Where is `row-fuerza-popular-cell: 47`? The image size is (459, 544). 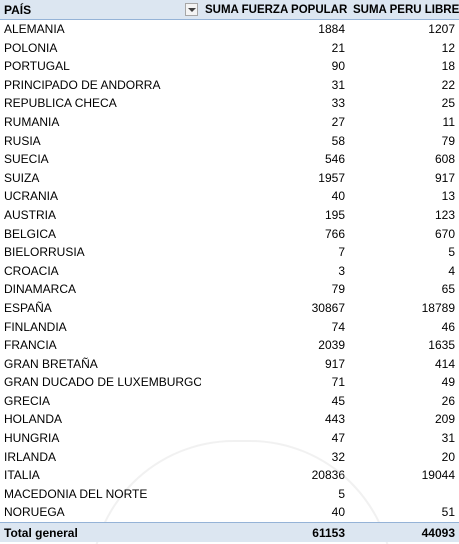 row-fuerza-popular-cell: 47 is located at coordinates (338, 438).